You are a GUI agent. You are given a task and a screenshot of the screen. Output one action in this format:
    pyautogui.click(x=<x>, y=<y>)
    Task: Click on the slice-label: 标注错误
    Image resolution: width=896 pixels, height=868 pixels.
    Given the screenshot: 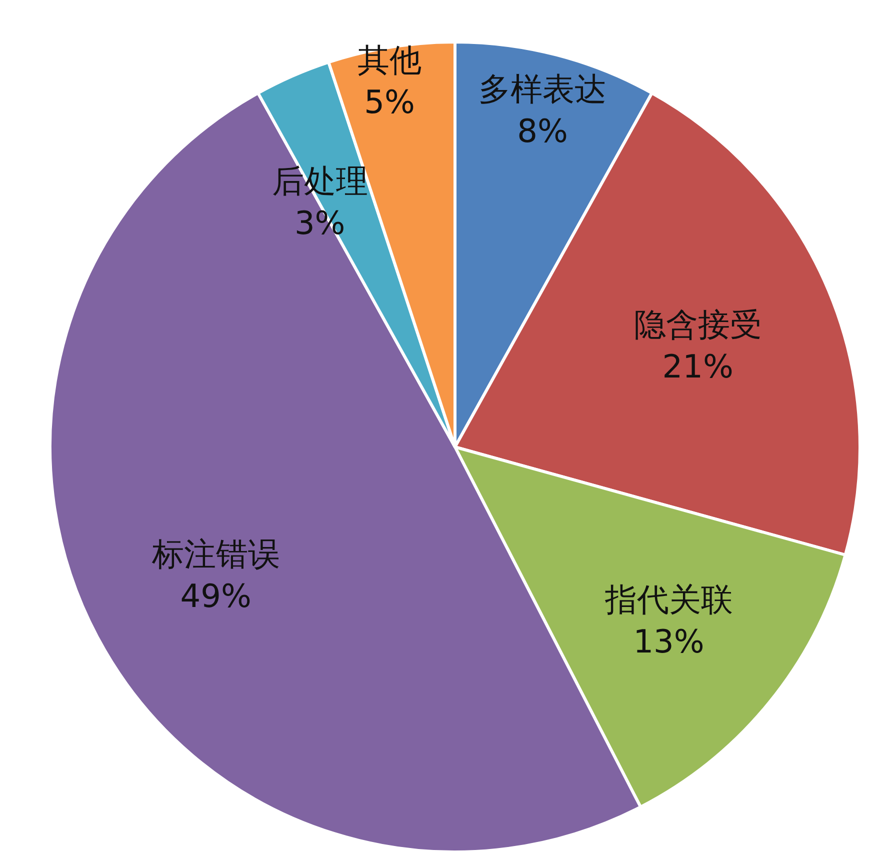 What is the action you would take?
    pyautogui.click(x=215, y=554)
    